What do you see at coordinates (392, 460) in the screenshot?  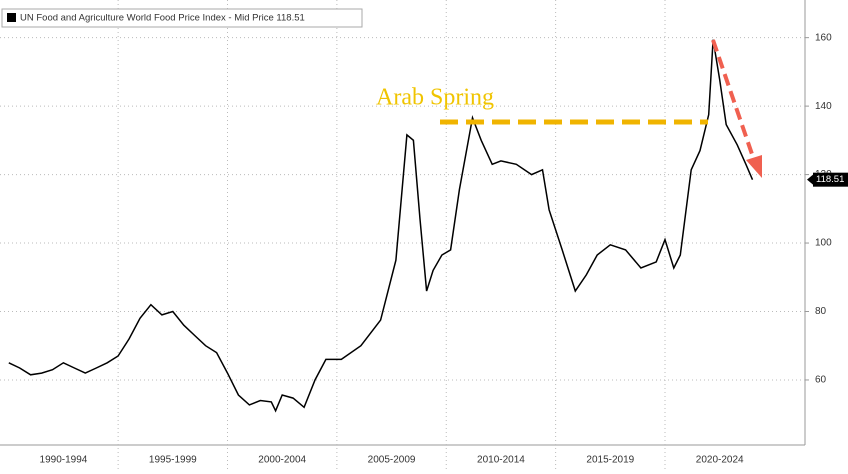 I see `x-tick-label: 2005-2009` at bounding box center [392, 460].